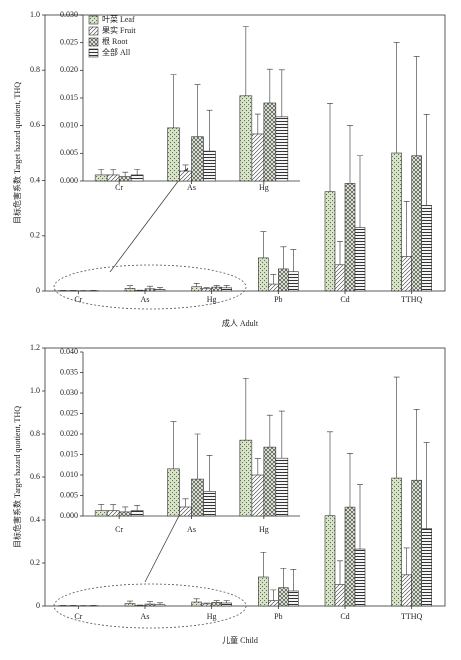  I want to click on x-tick-label: Cd, so click(344, 299).